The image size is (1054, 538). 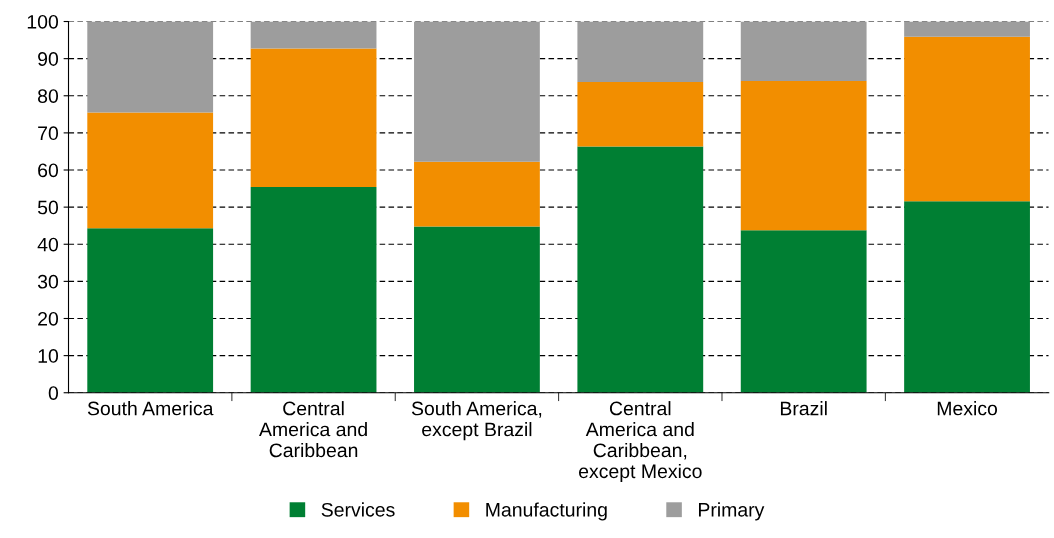 I want to click on y-tick-label: 40, so click(x=48, y=244).